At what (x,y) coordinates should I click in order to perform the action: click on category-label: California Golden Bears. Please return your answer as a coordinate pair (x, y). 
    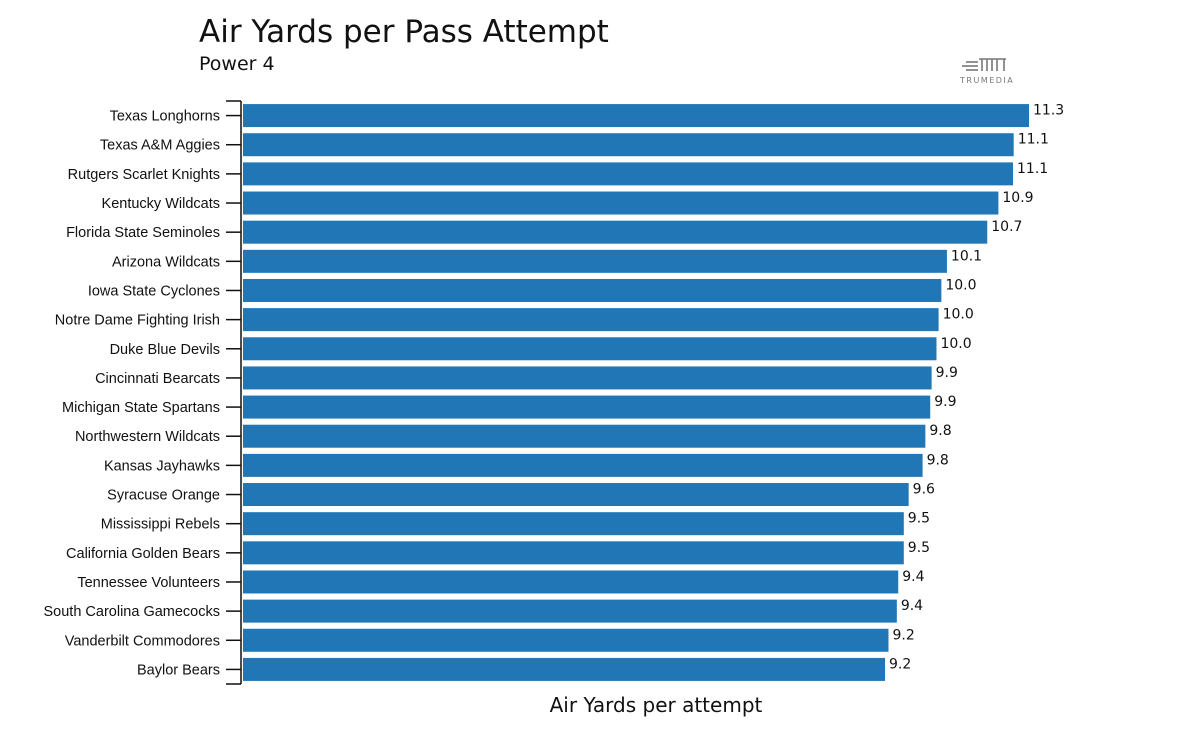
    Looking at the image, I should click on (143, 554).